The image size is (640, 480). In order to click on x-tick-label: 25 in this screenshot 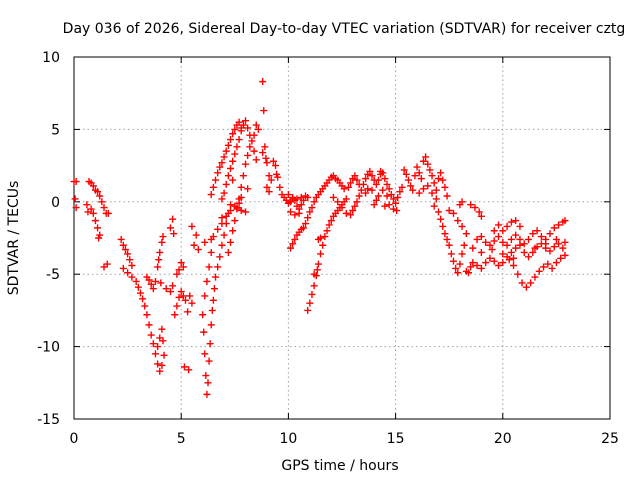, I will do `click(610, 439)`.